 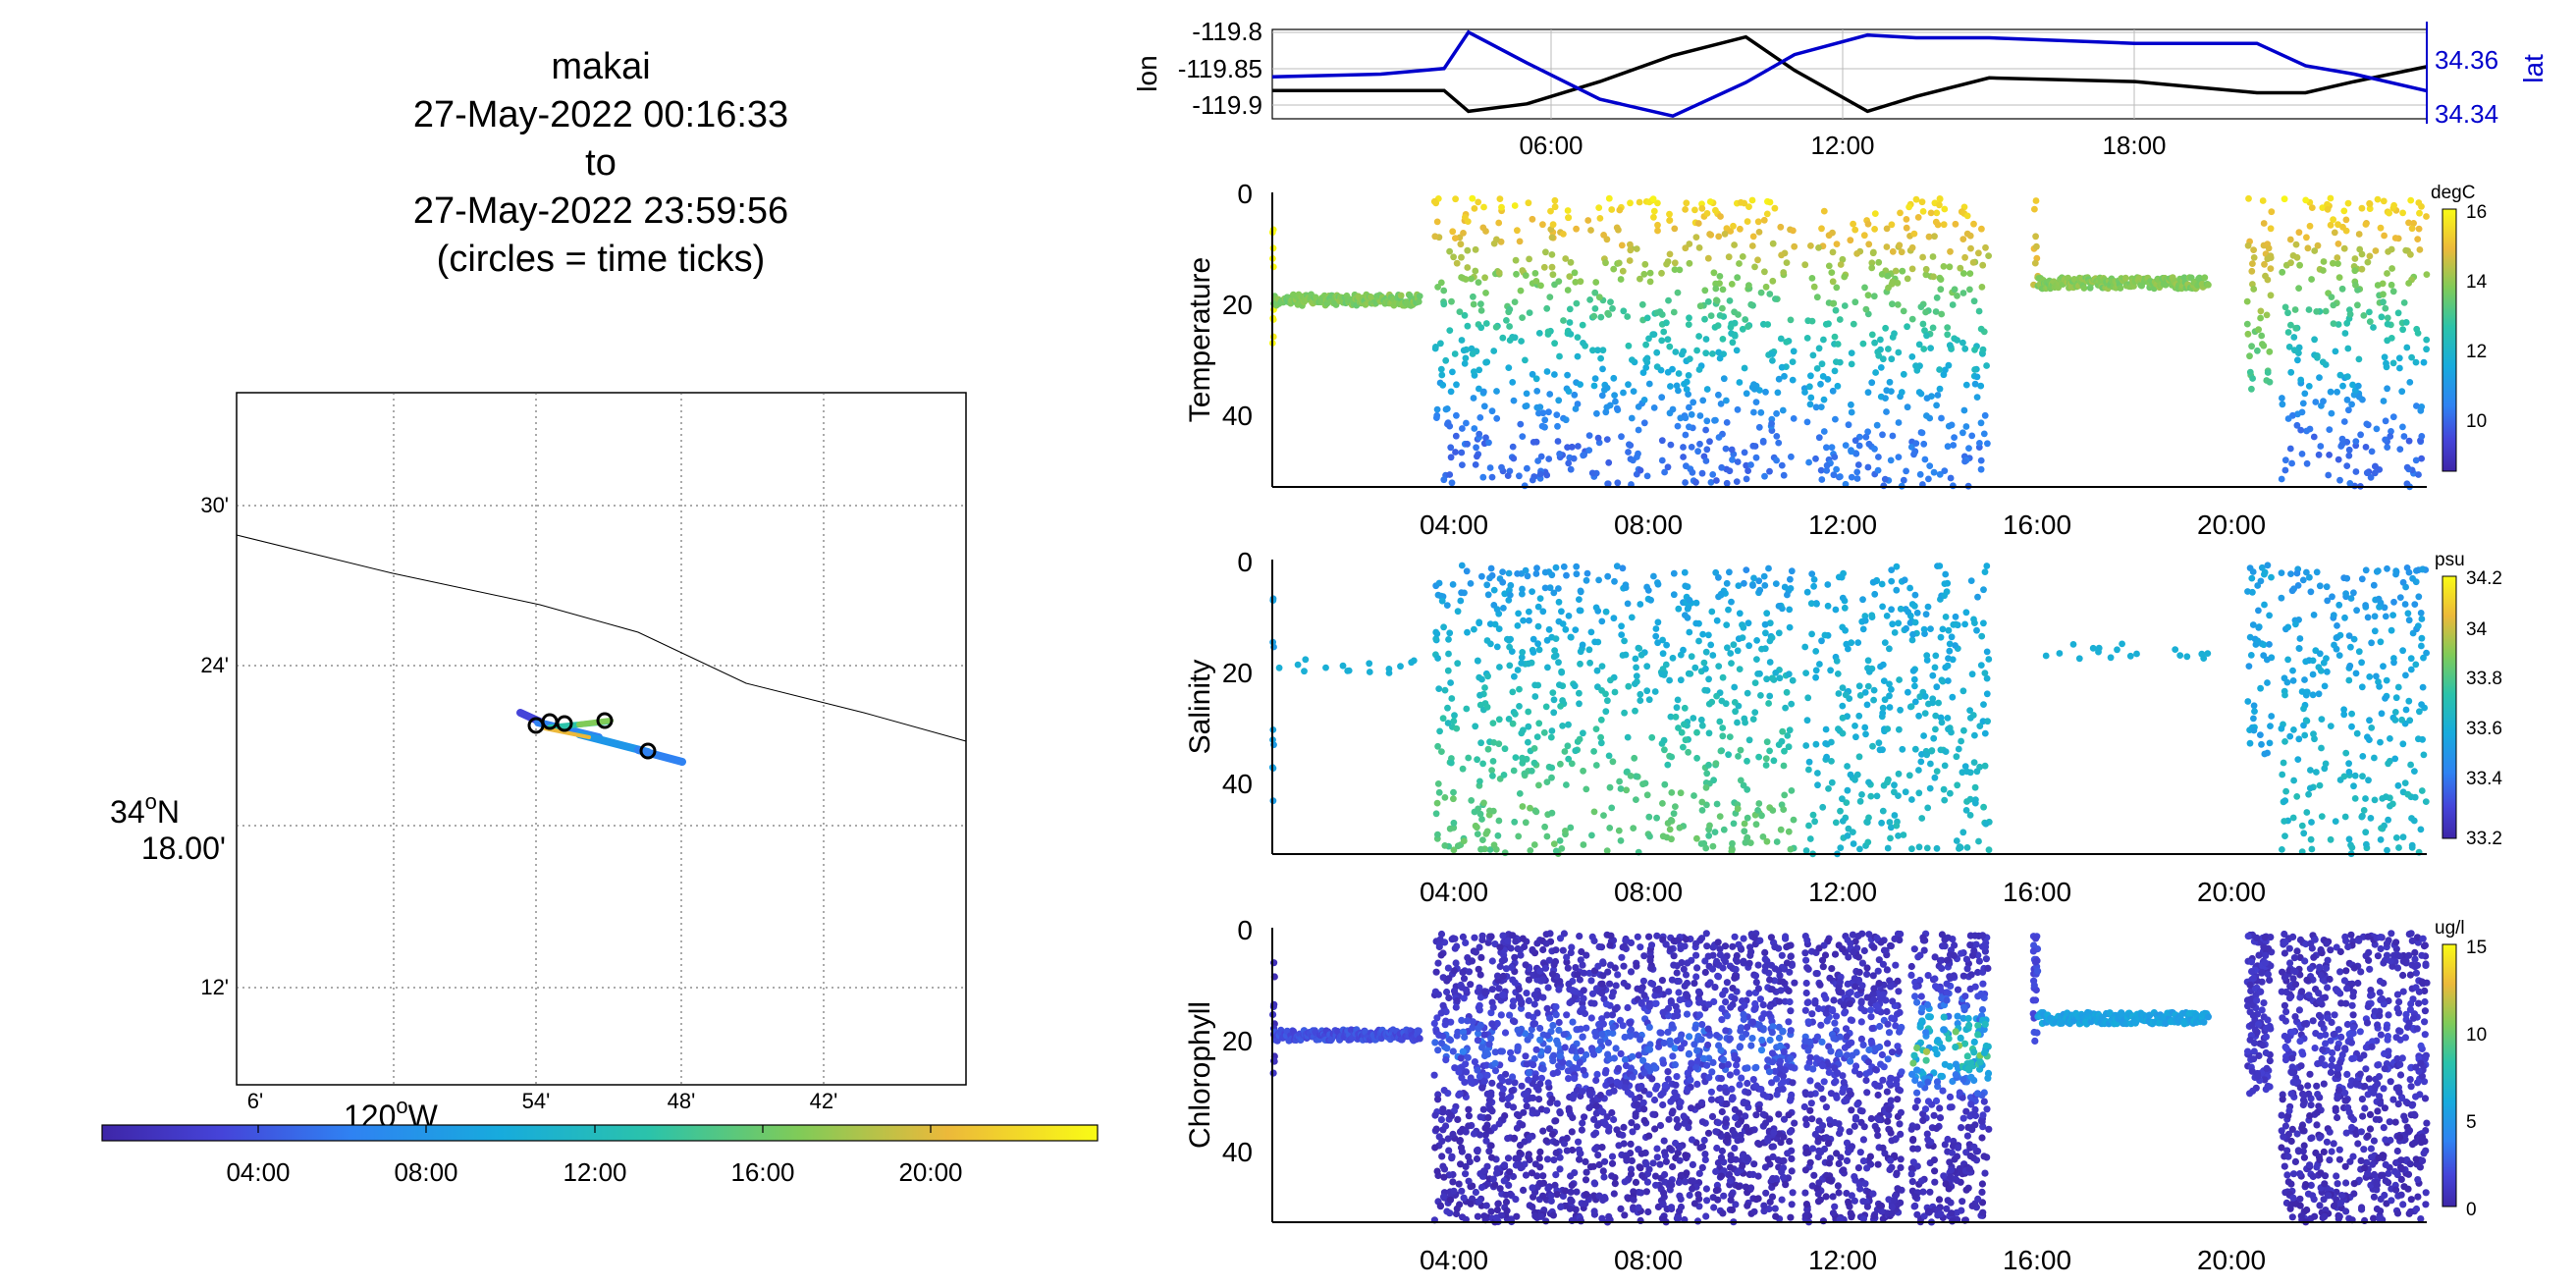 What do you see at coordinates (1551, 145) in the screenshot?
I see `lonlat-time-tick: 06:00` at bounding box center [1551, 145].